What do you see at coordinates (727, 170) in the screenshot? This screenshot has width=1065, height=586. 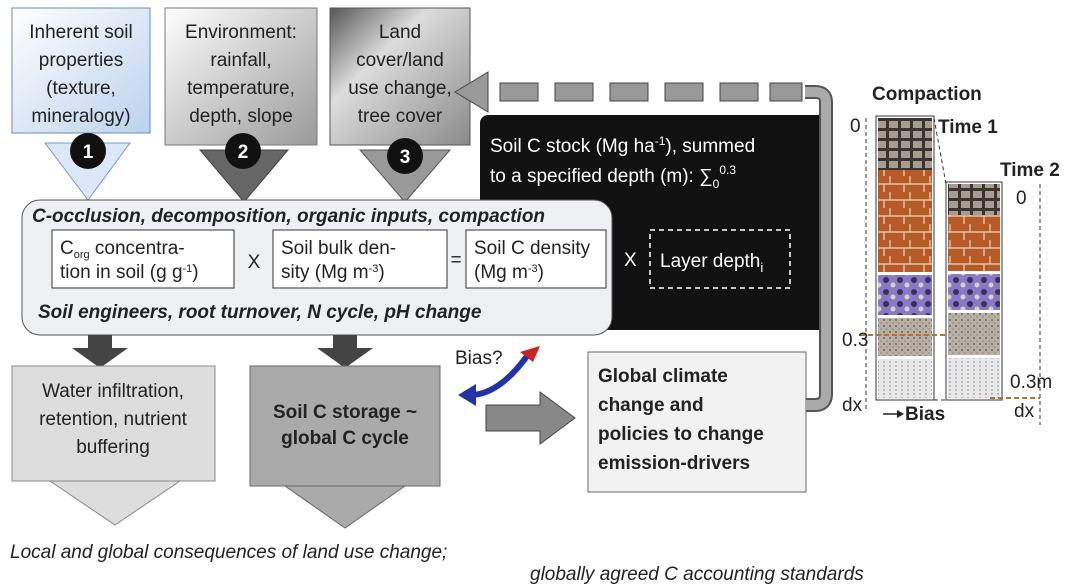 I see `text: 0.3` at bounding box center [727, 170].